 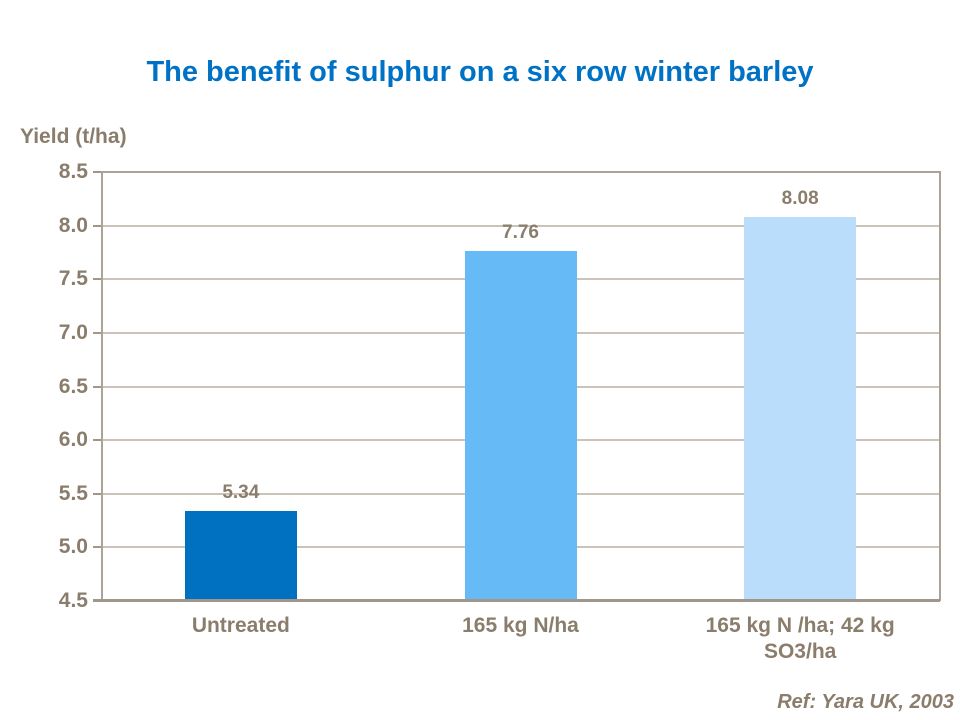 I want to click on y-tick-label: 5.0, so click(x=73, y=547).